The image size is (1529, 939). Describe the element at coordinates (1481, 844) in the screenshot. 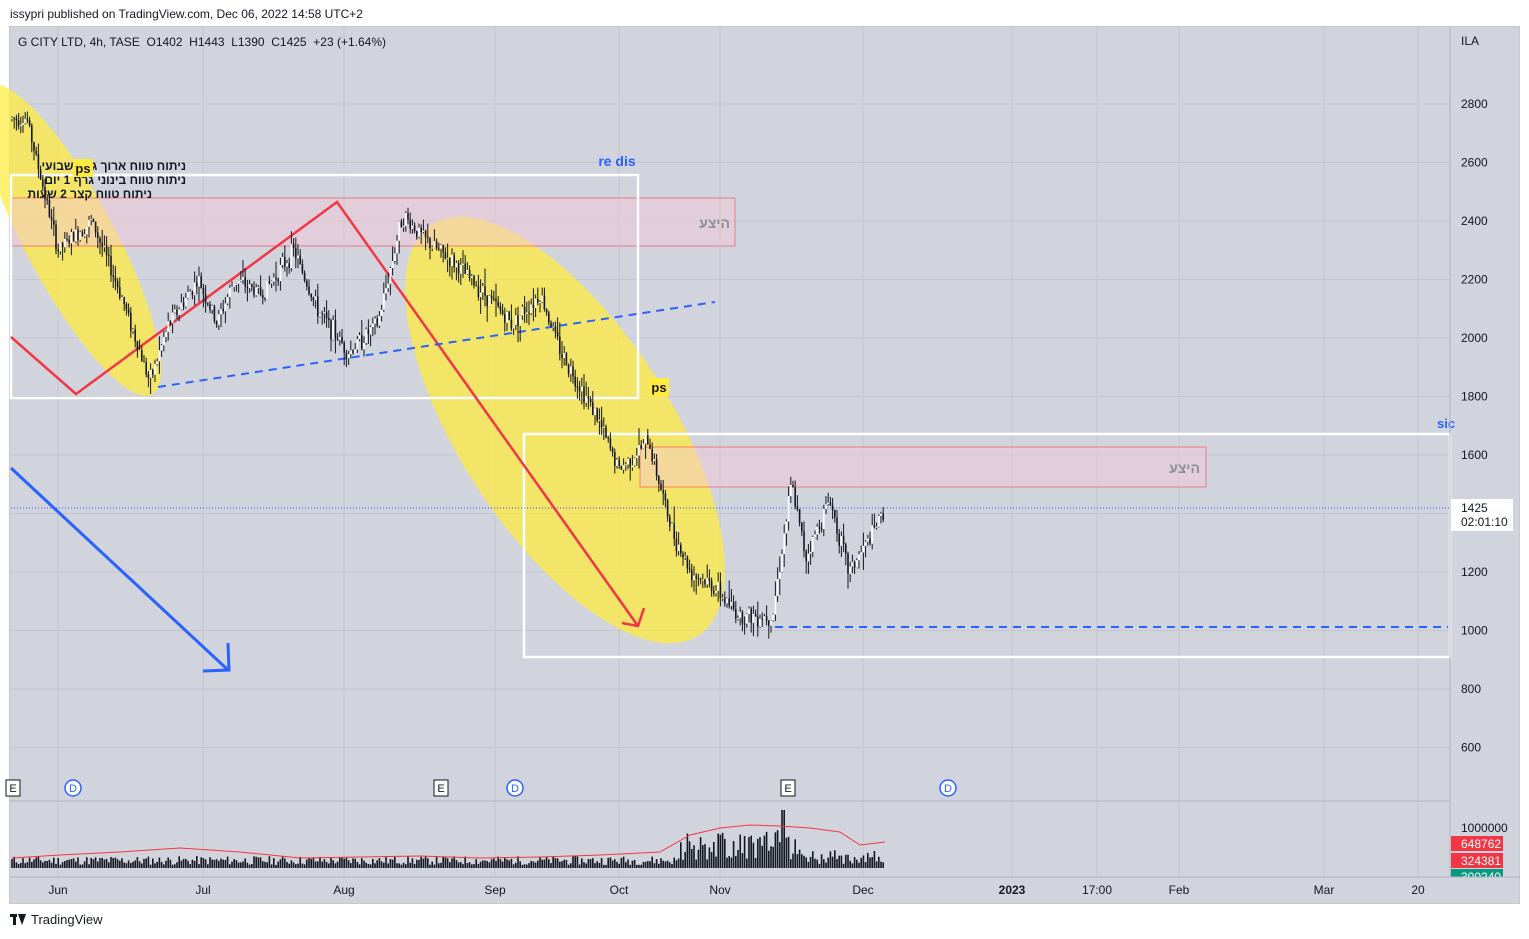

I see `volume-last-label: 648762` at that location.